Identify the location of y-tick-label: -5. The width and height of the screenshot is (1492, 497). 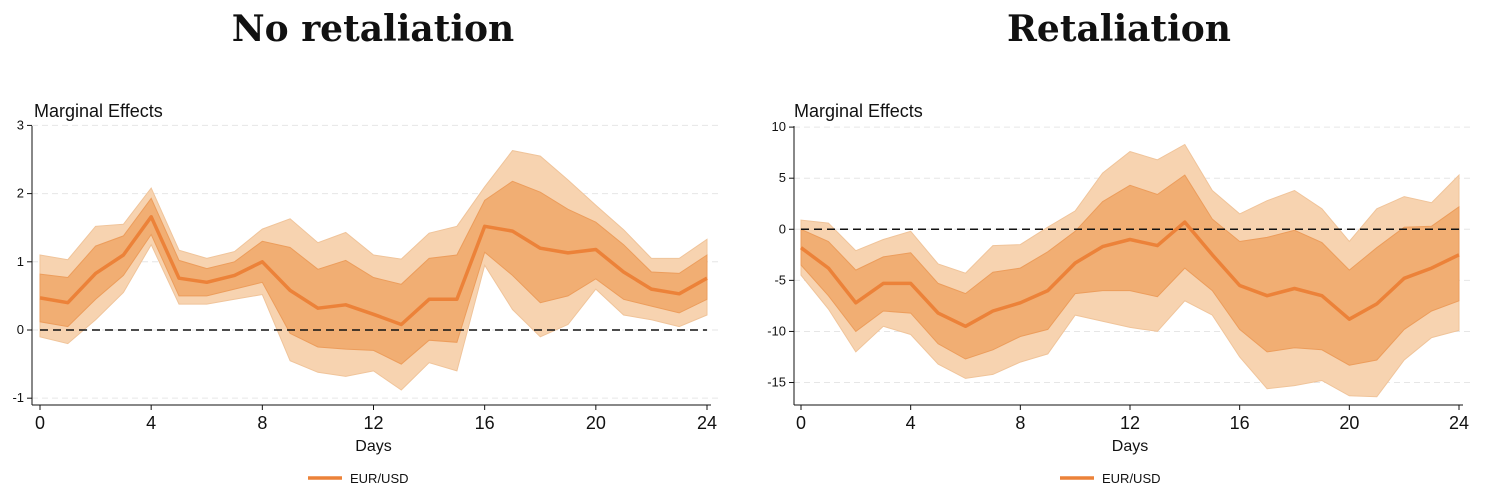
(780, 279).